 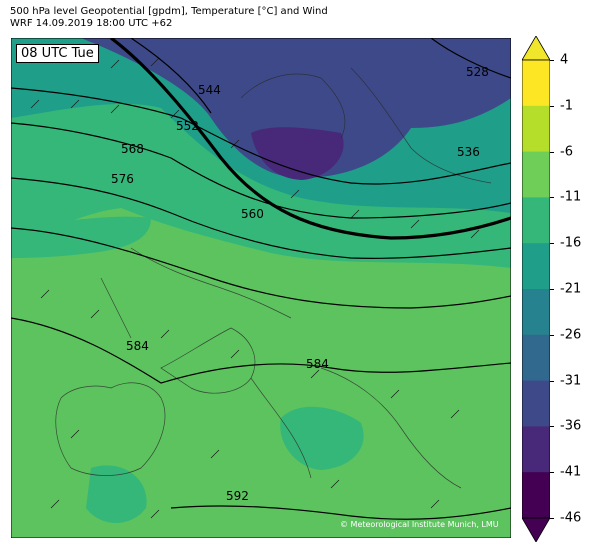 I want to click on colorbar-tick-label: -41, so click(x=571, y=472).